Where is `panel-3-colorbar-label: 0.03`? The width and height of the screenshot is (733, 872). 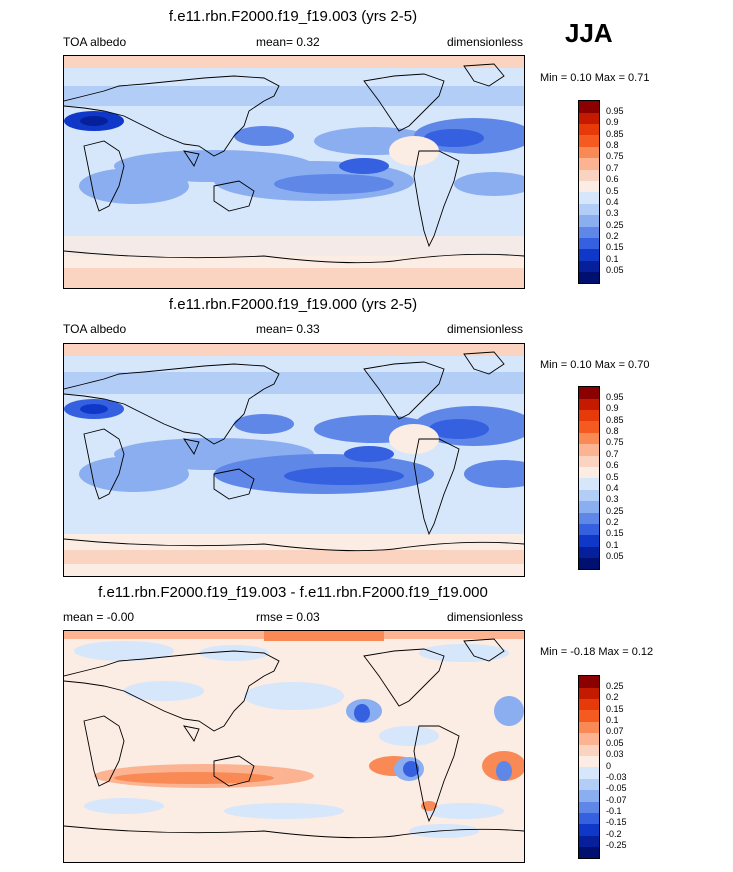 panel-3-colorbar-label: 0.03 is located at coordinates (615, 754).